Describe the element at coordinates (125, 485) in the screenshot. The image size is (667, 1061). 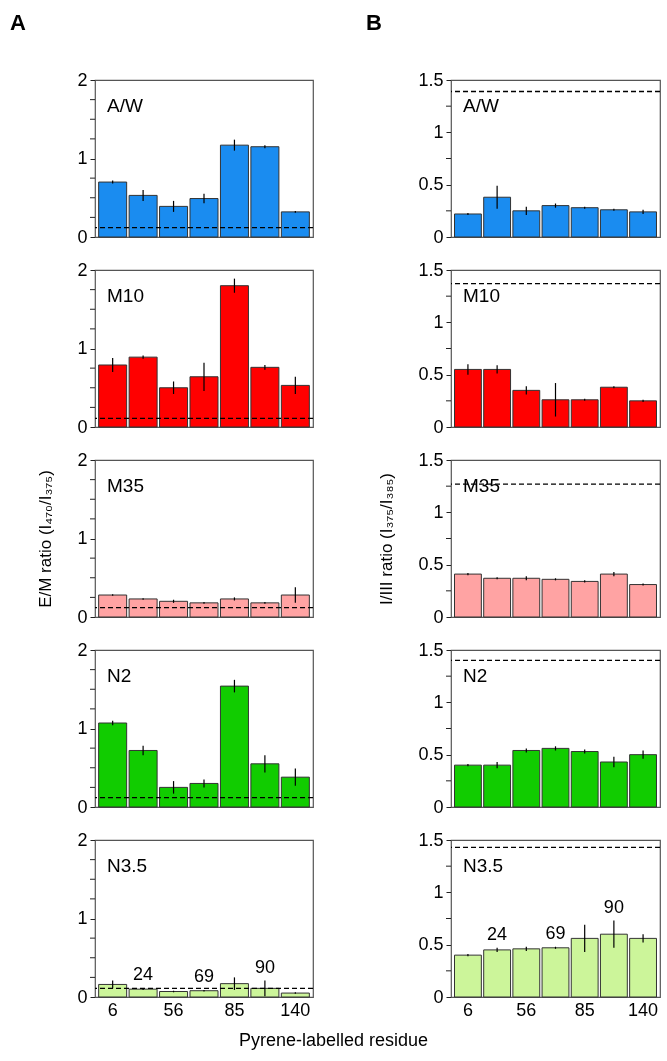
I see `annotation: M35` at that location.